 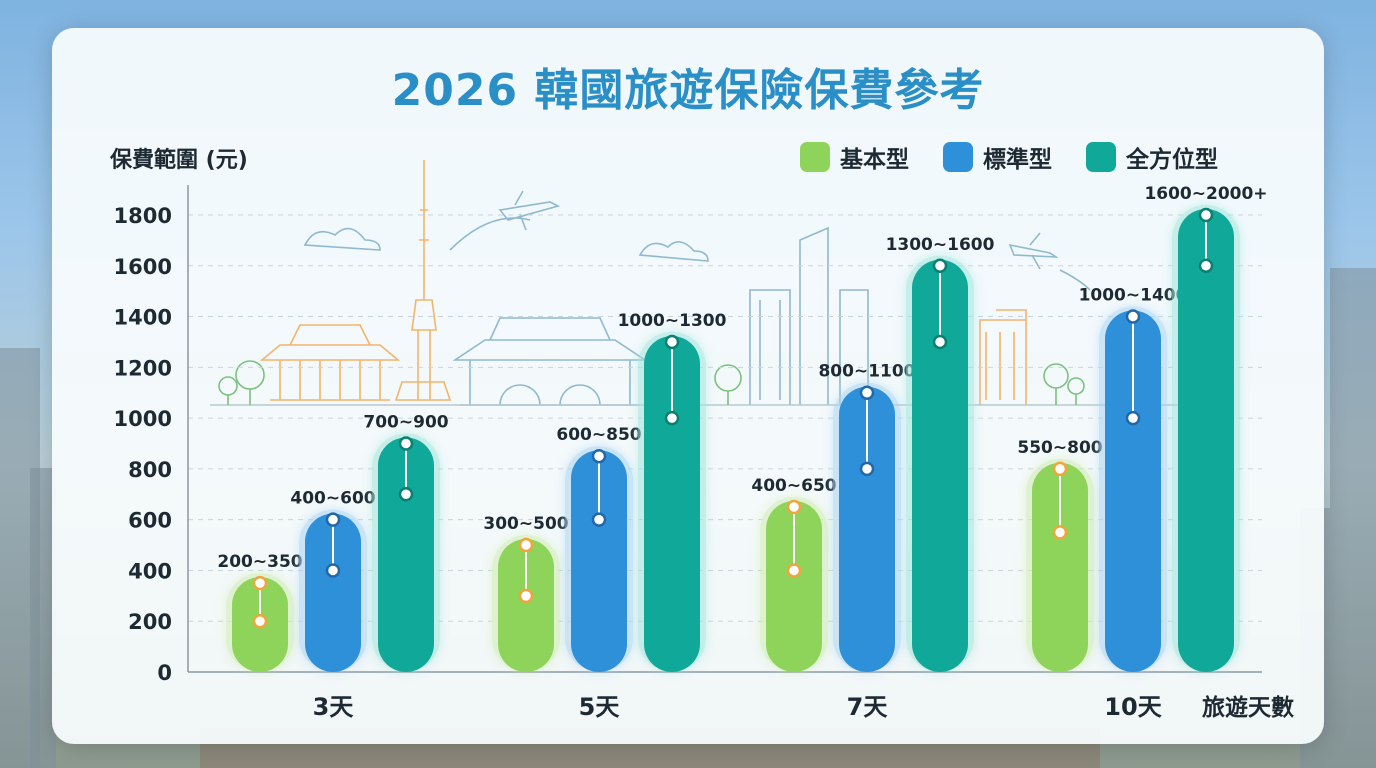 I want to click on legend-item-standard: 標準型, so click(x=997, y=157).